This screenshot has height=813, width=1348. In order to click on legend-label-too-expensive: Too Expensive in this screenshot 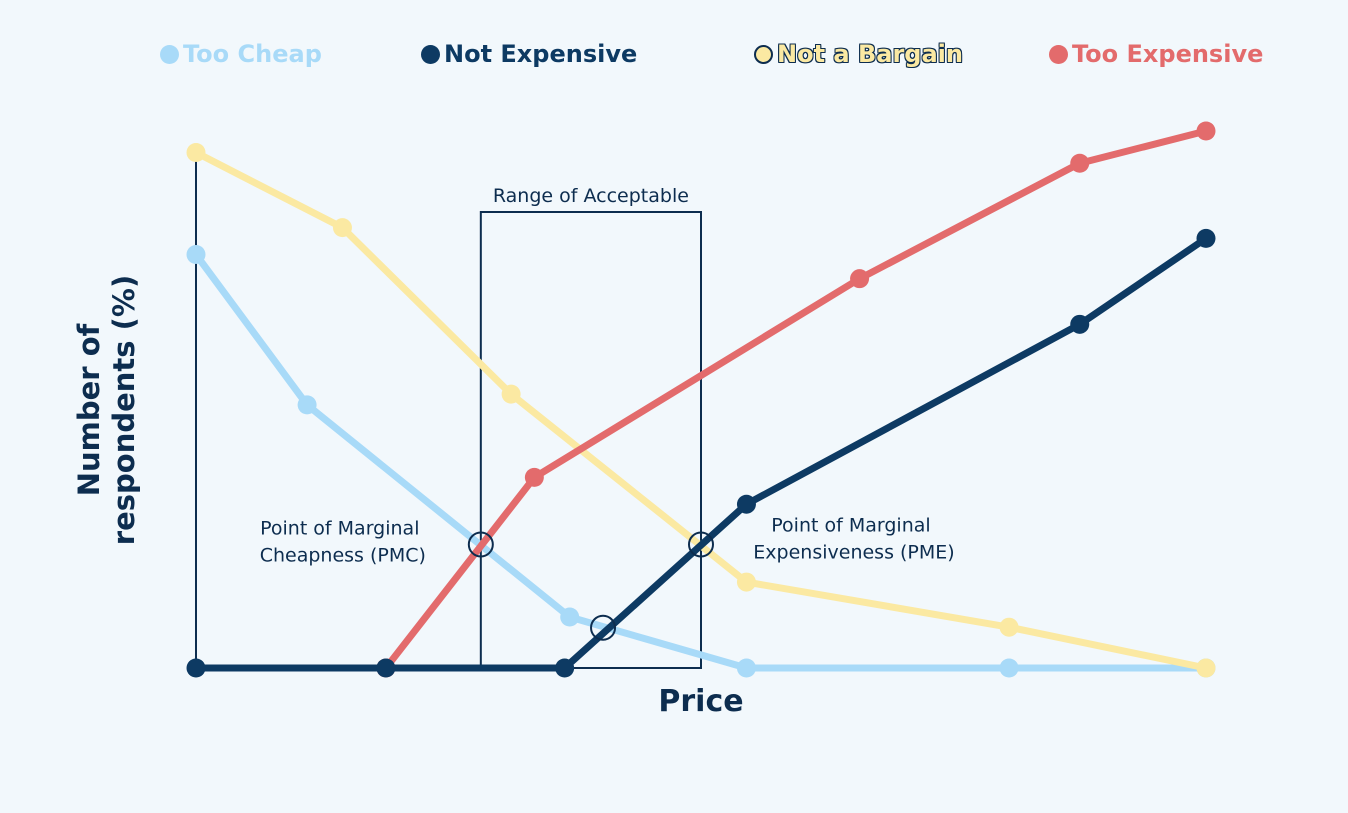, I will do `click(1168, 54)`.